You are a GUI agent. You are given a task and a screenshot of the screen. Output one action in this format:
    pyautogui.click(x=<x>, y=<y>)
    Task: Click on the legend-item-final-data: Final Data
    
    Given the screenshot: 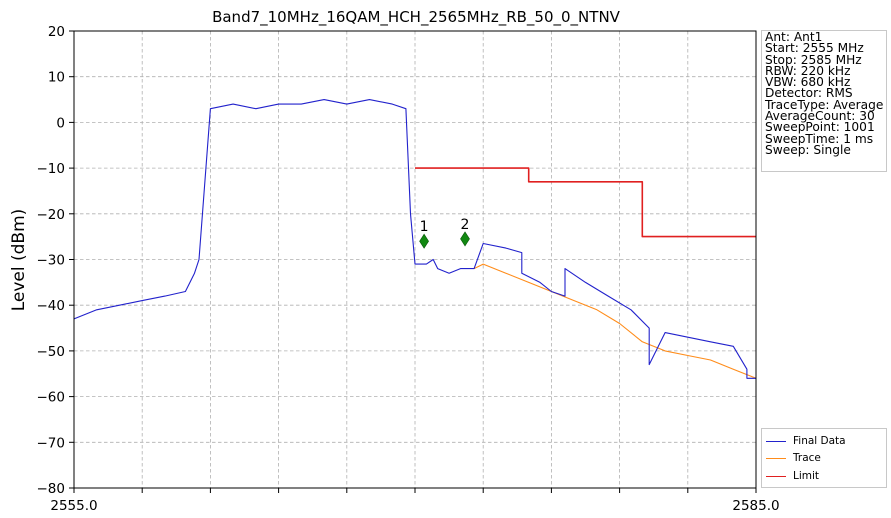 What is the action you would take?
    pyautogui.click(x=806, y=441)
    